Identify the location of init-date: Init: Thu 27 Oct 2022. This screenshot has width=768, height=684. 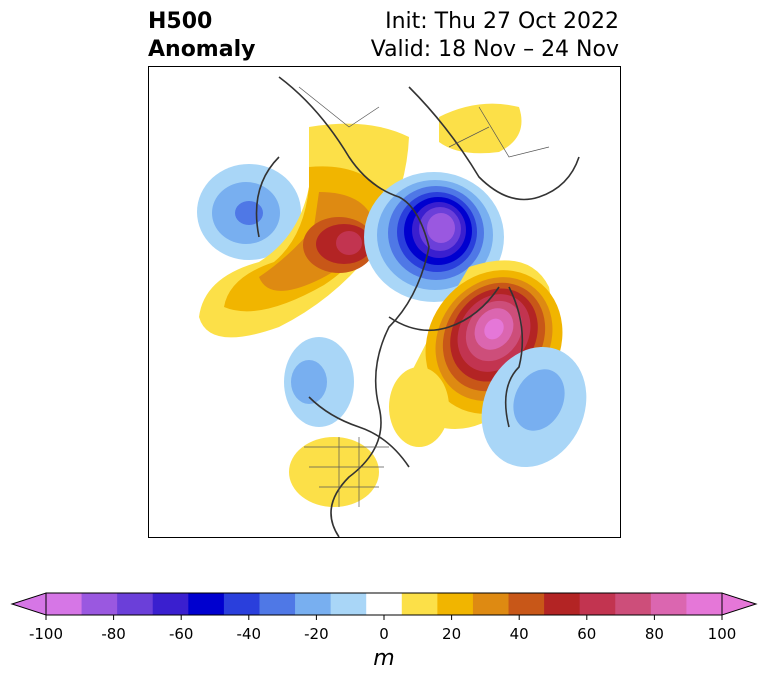
(502, 21).